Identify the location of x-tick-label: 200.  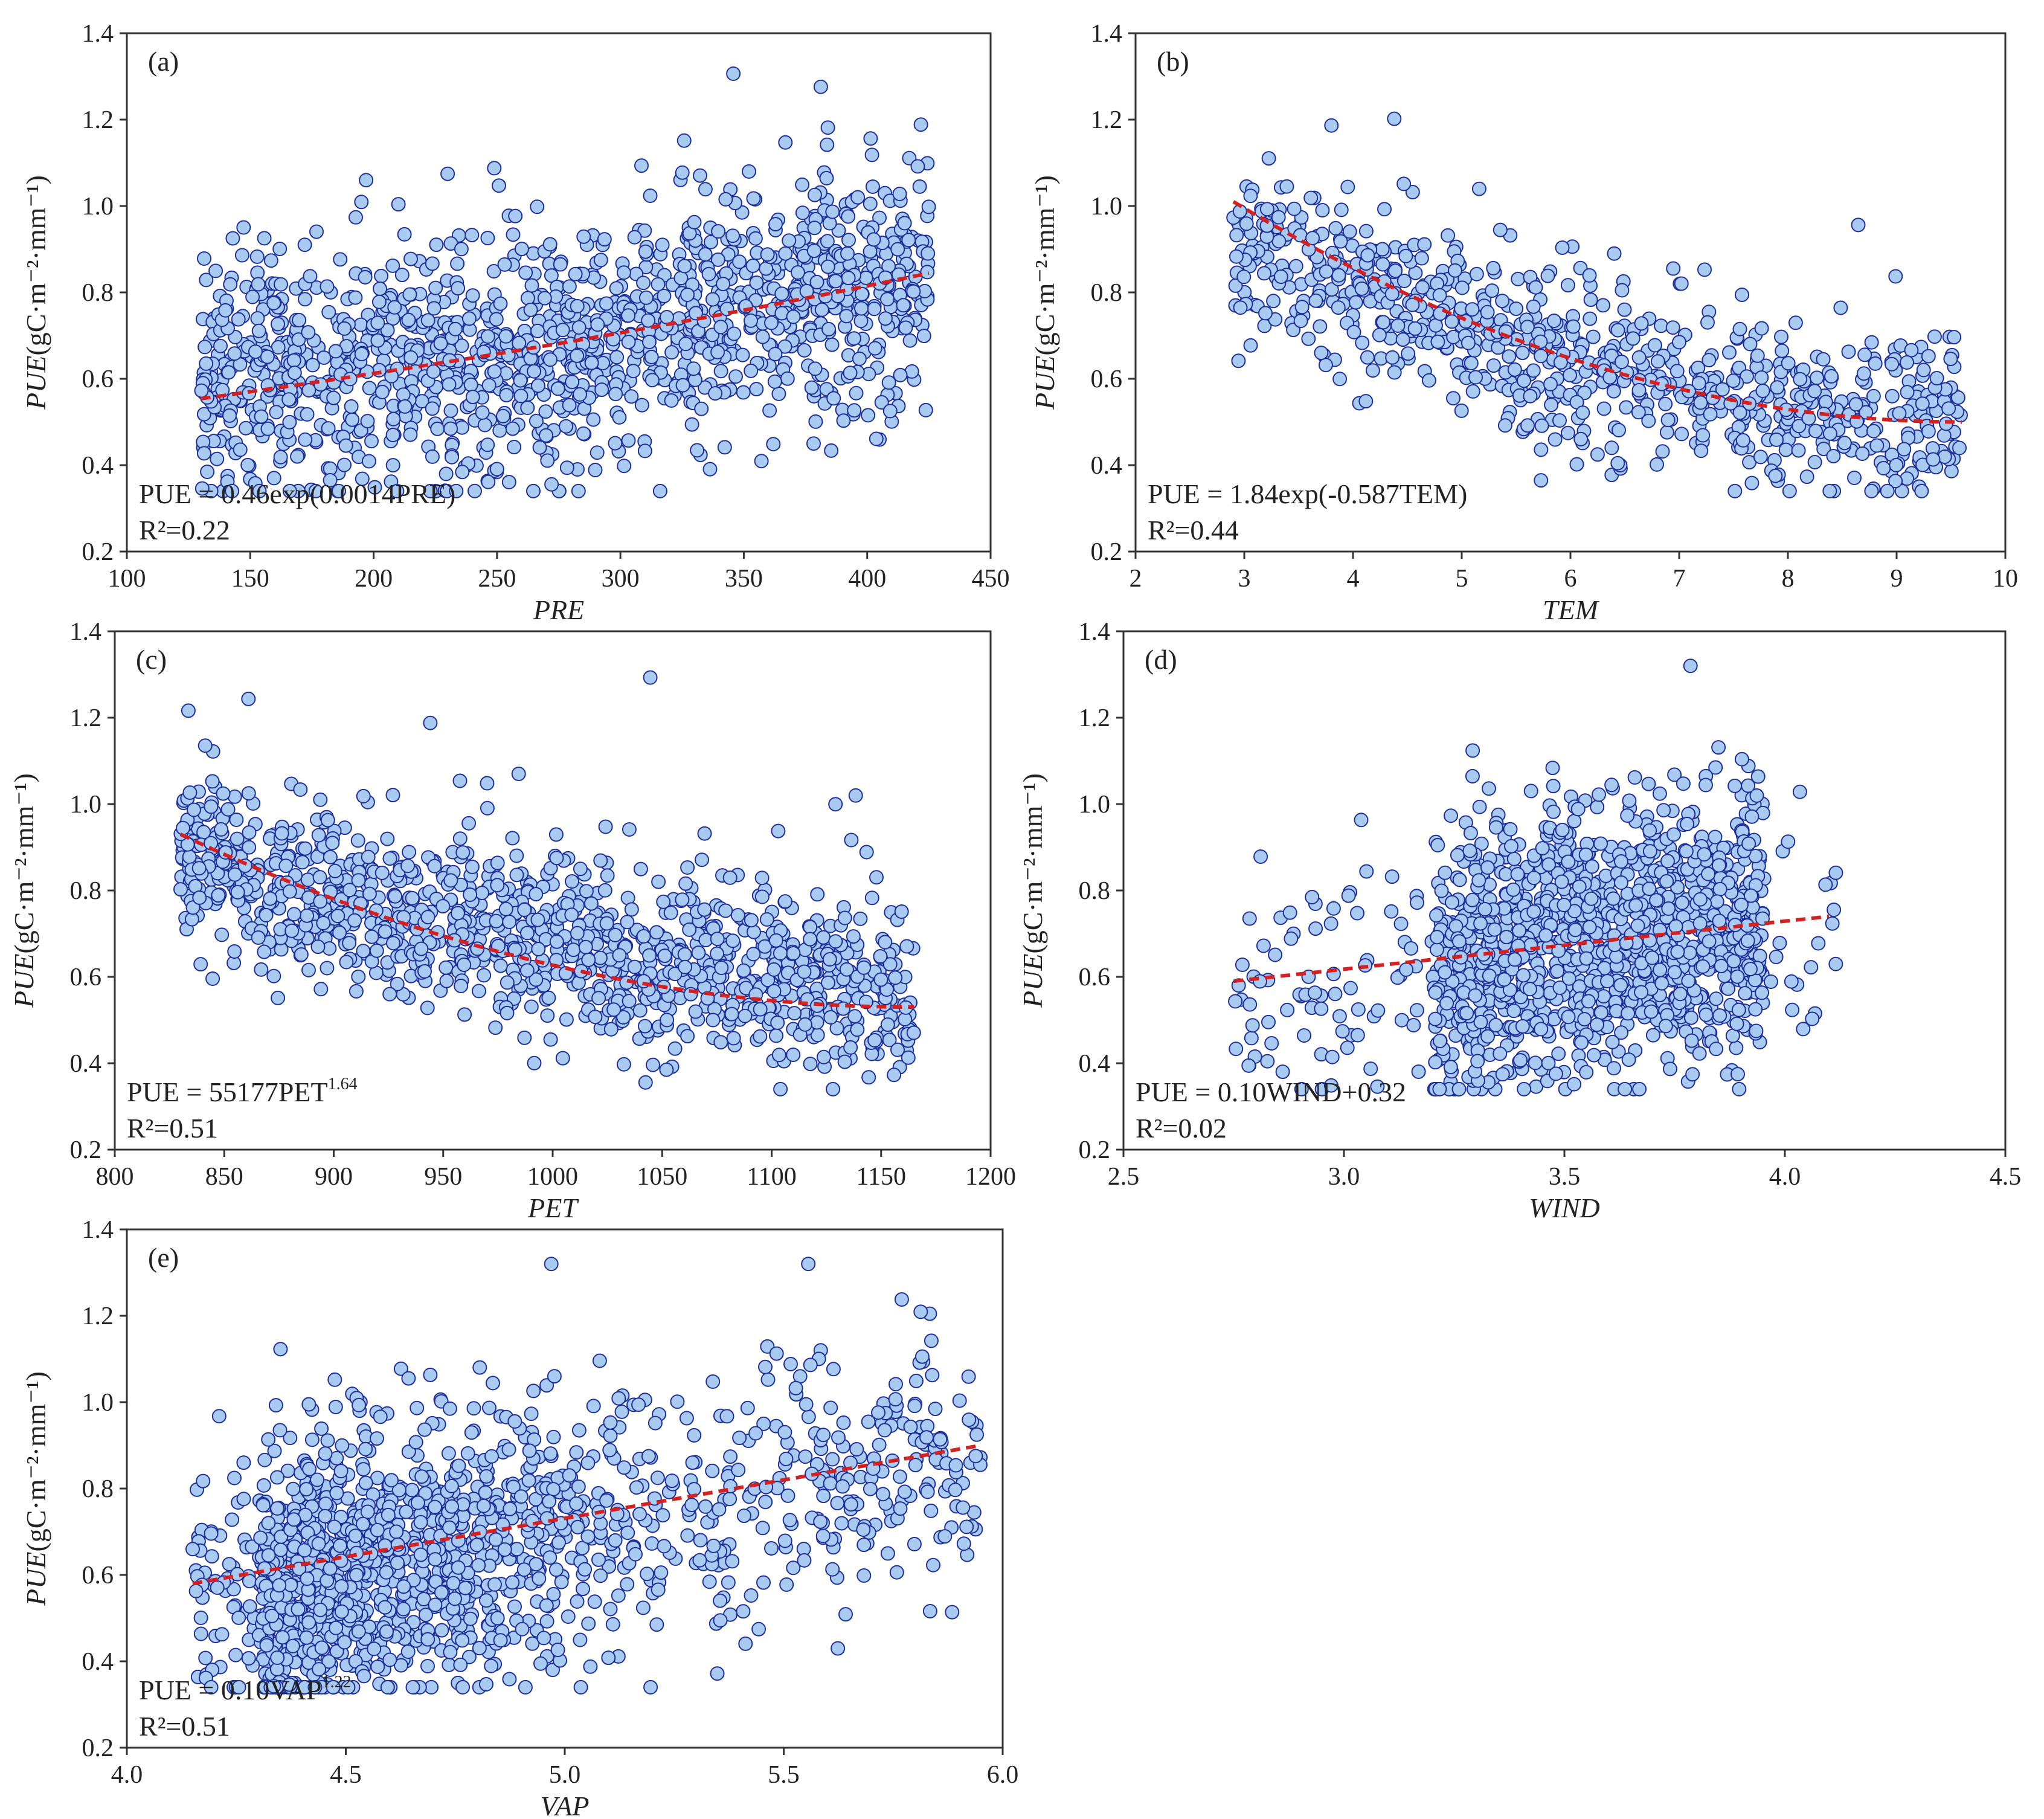
(374, 579).